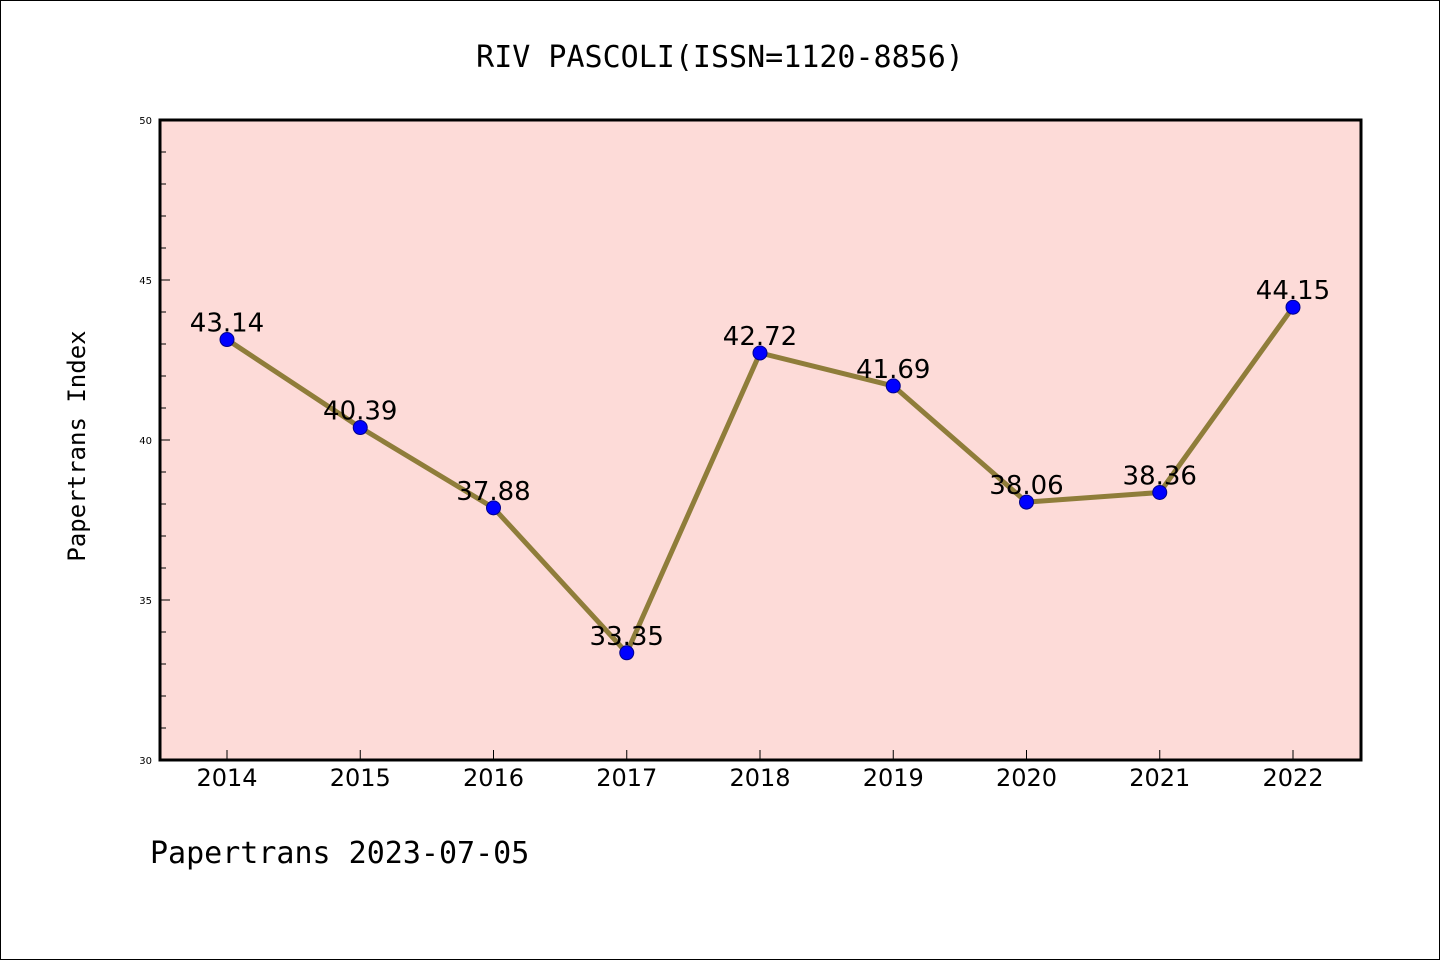 This screenshot has width=1440, height=960. I want to click on data-label: 37.88, so click(493, 492).